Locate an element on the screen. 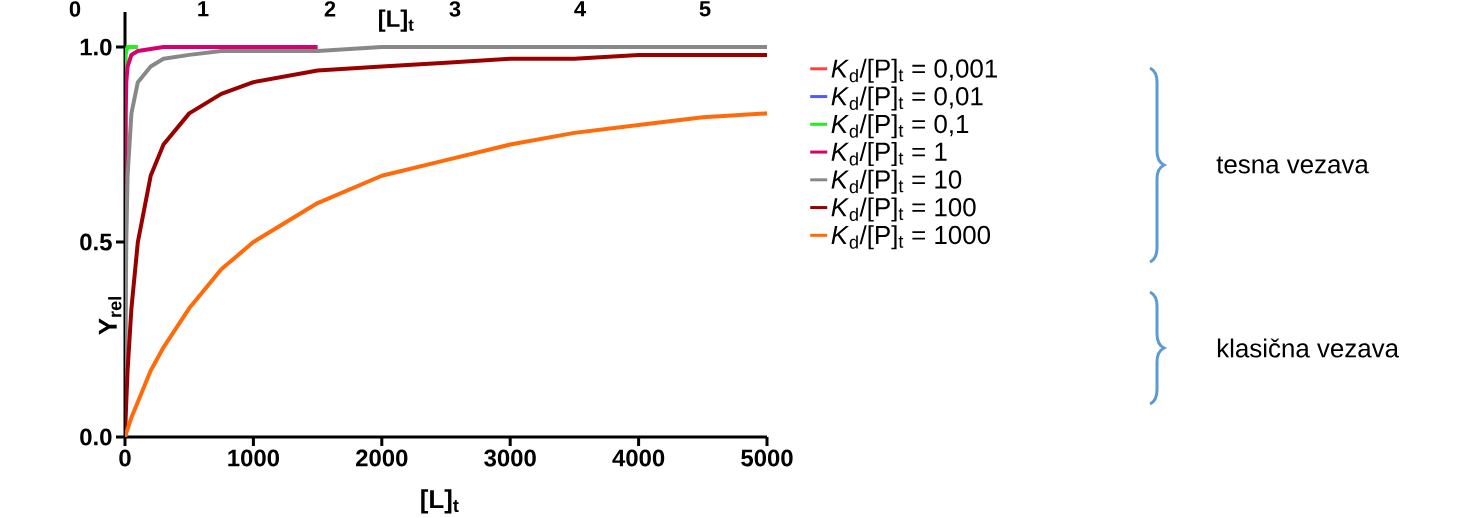 This screenshot has width=1479, height=518. legend-label: K$_{d}$/[P]$_{t}$ = 0,1 is located at coordinates (900, 126).